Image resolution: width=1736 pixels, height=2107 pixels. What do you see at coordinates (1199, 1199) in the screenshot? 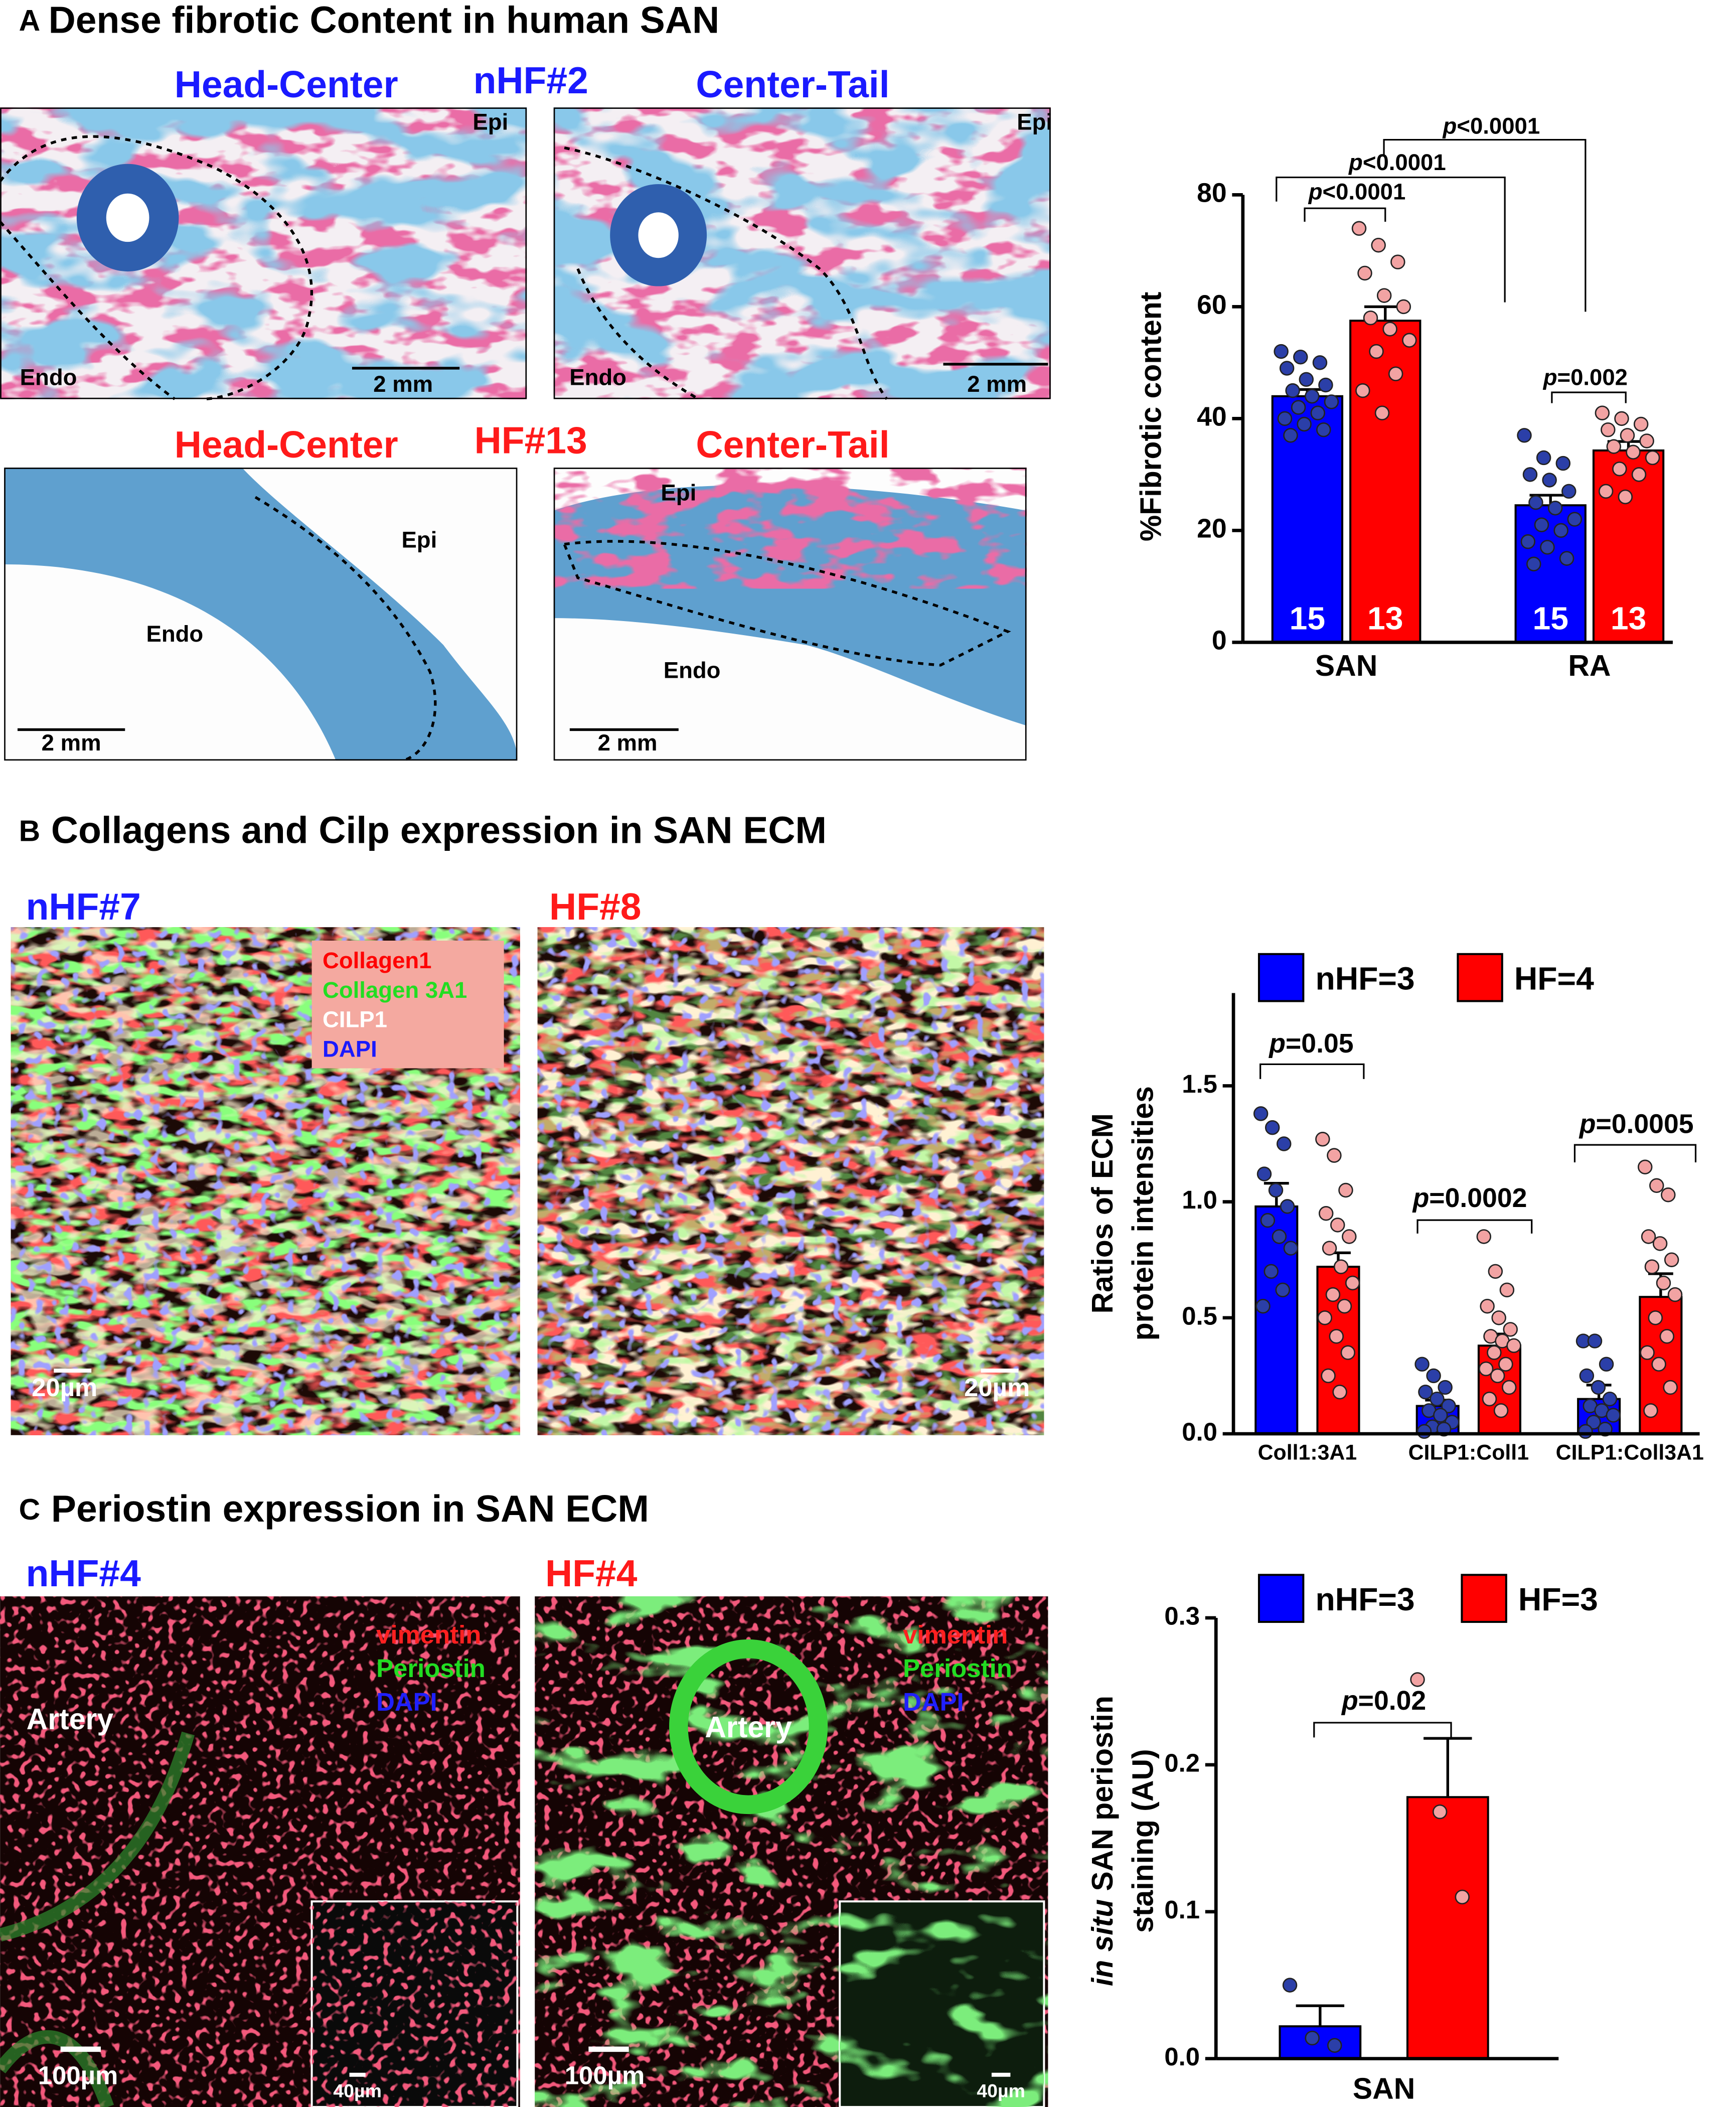
I see `y-tick-label: 1.0` at bounding box center [1199, 1199].